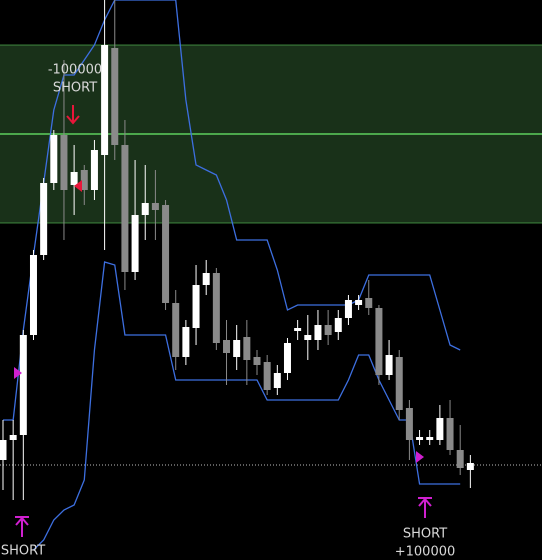  What do you see at coordinates (78, 186) in the screenshot?
I see `exit-marker` at bounding box center [78, 186].